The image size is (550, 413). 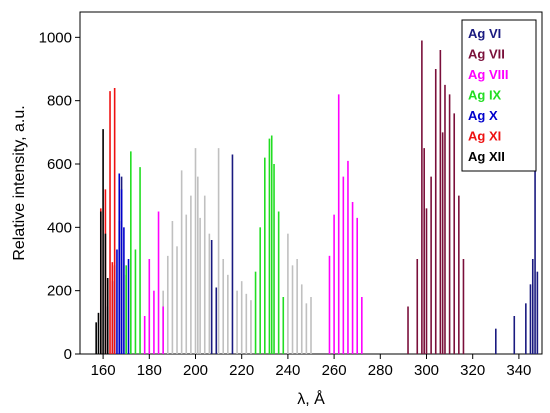 What do you see at coordinates (485, 95) in the screenshot?
I see `legend-entry-ag-ix: Ag IX` at bounding box center [485, 95].